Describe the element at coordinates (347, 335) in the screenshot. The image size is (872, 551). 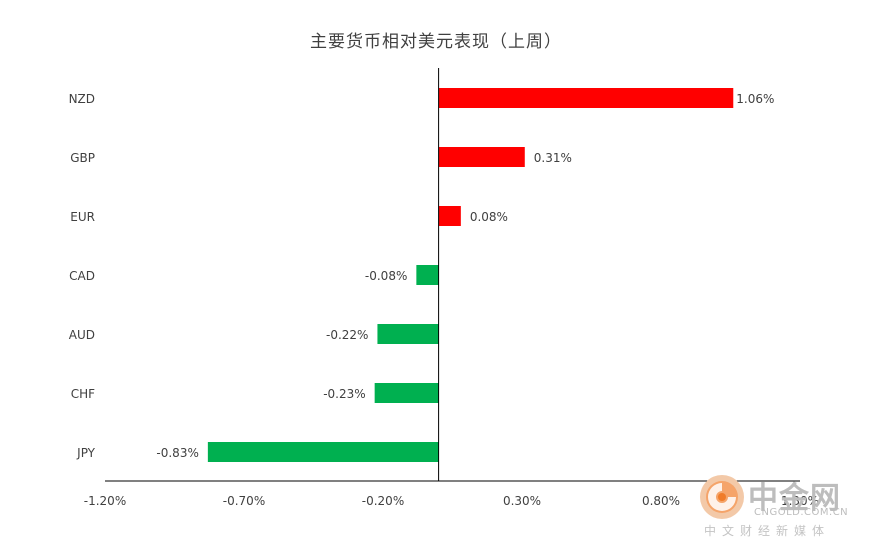
I see `data-label: -0.22%` at that location.